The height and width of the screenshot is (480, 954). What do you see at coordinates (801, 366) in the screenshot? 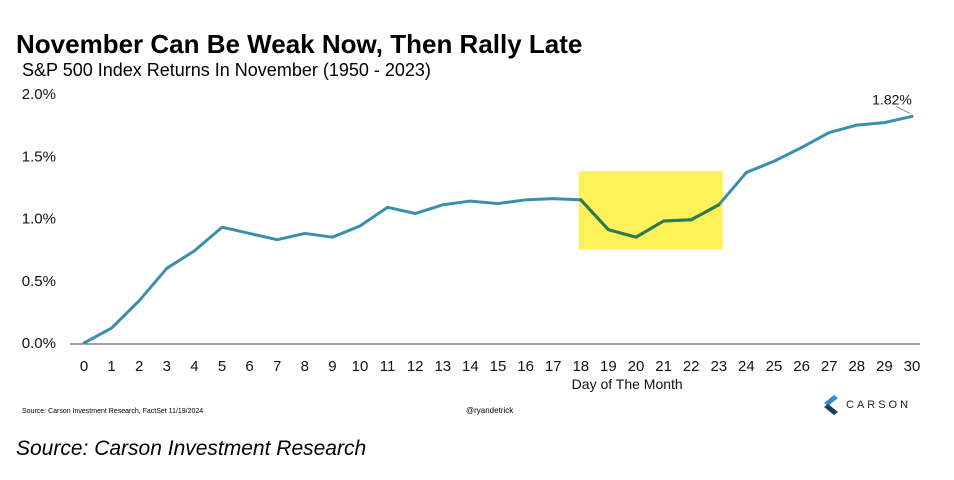
I see `x-tick-label: 26` at bounding box center [801, 366].